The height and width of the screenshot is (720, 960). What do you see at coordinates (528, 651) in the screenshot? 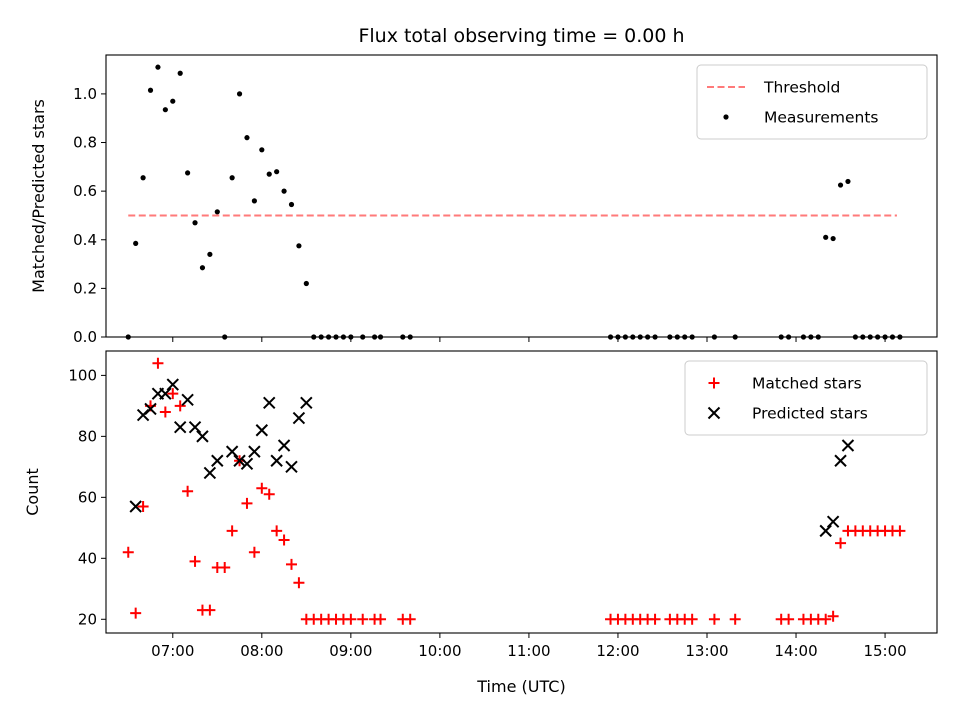
I see `x-tick-label: 11:00` at bounding box center [528, 651].